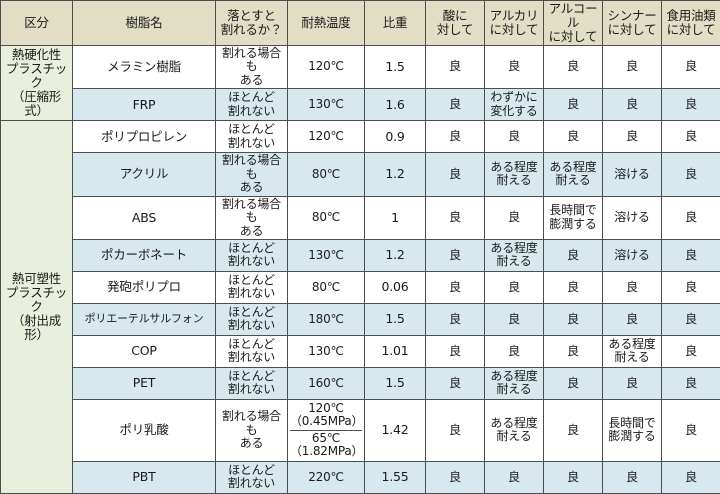 The width and height of the screenshot is (720, 494). Describe the element at coordinates (144, 351) in the screenshot. I see `resin-name-cell: COP` at that location.